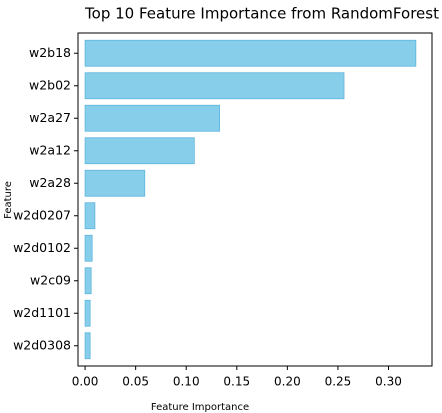 The height and width of the screenshot is (413, 442). I want to click on y-tick-label: w2b18, so click(50, 52).